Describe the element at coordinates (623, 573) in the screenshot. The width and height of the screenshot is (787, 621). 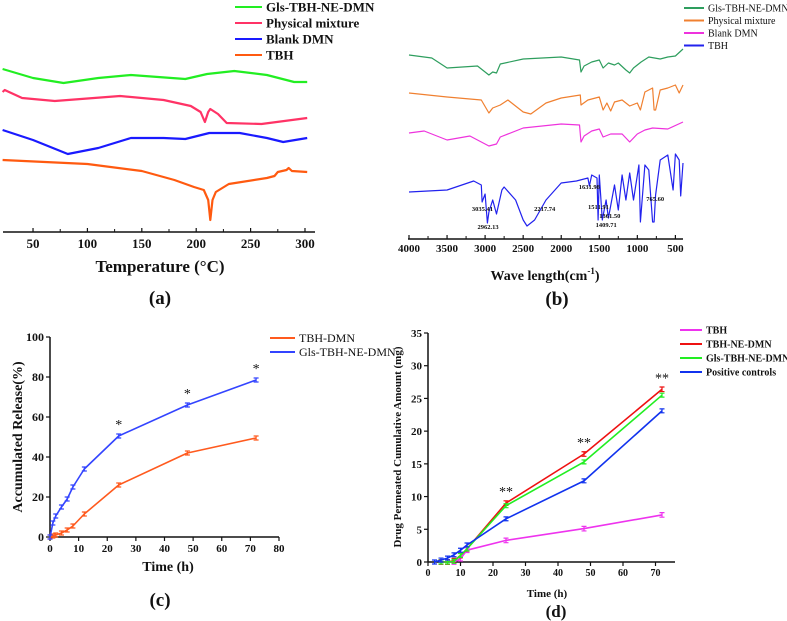
I see `x-tick-label: 60` at that location.